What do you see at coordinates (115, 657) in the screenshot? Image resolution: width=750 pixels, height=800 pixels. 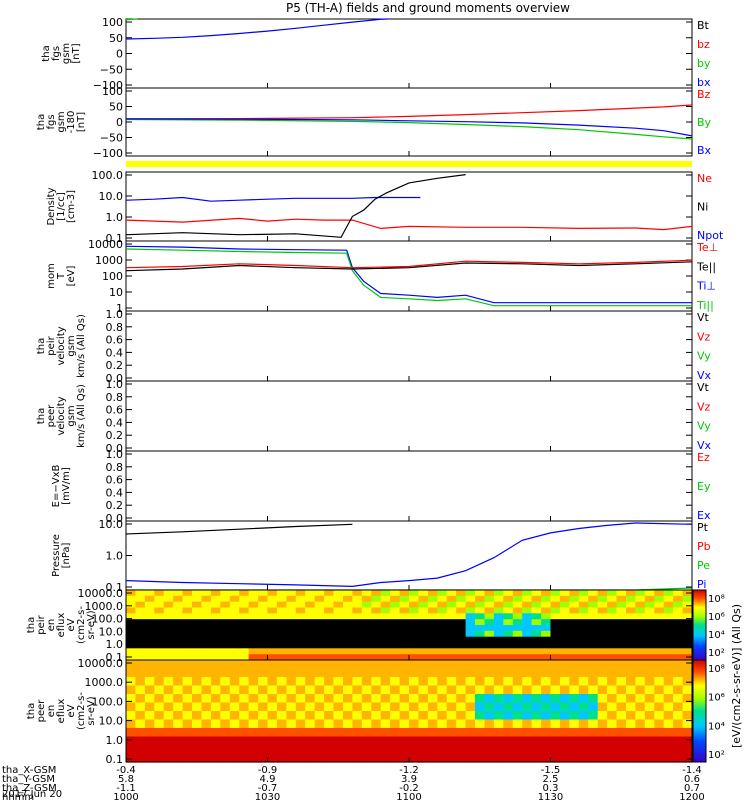 I see `y-tick-label: 0.1` at bounding box center [115, 657].